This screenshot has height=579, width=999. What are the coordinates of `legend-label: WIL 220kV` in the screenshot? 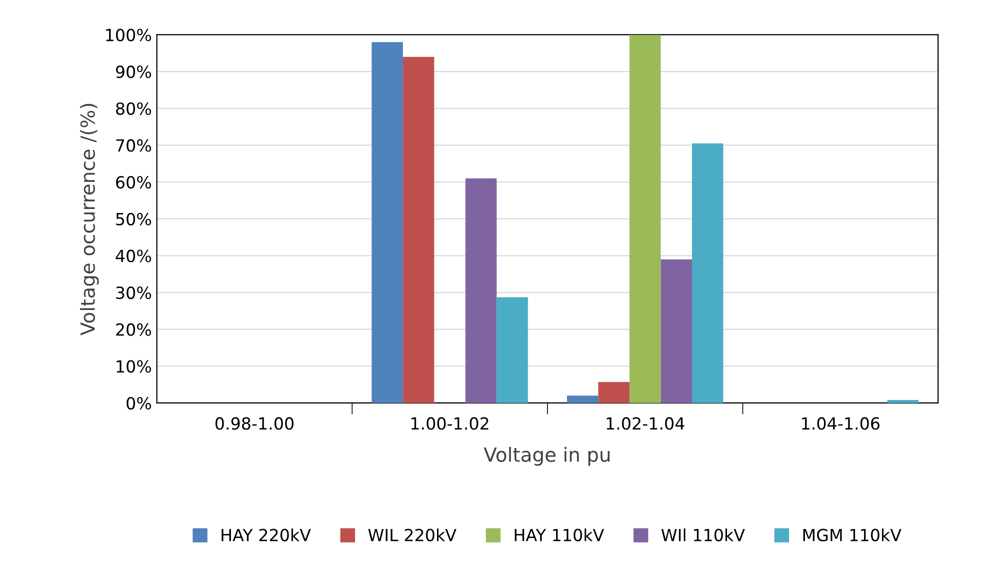 It's located at (412, 535).